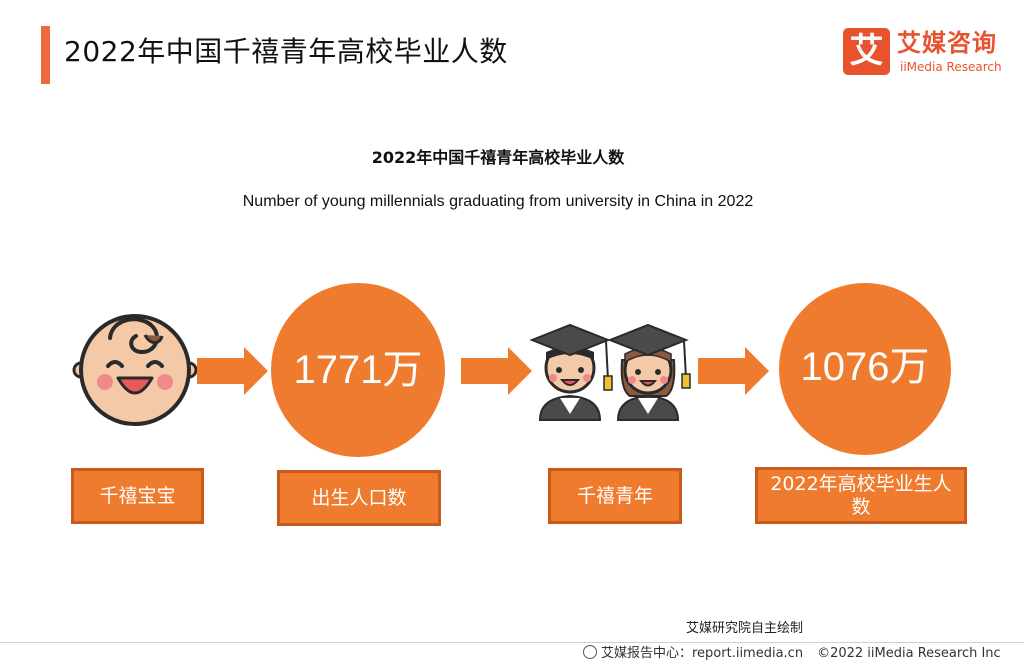  I want to click on graduates-icon, so click(610, 372).